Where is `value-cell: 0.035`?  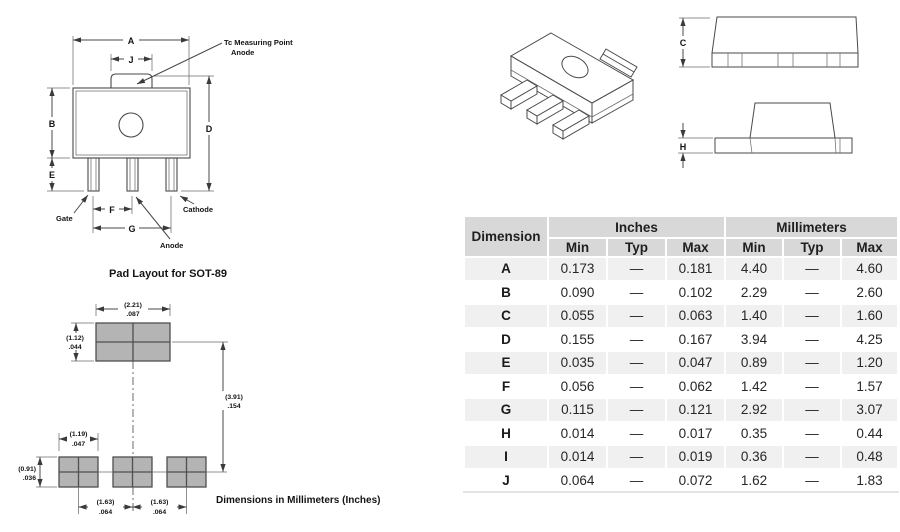 value-cell: 0.035 is located at coordinates (577, 363).